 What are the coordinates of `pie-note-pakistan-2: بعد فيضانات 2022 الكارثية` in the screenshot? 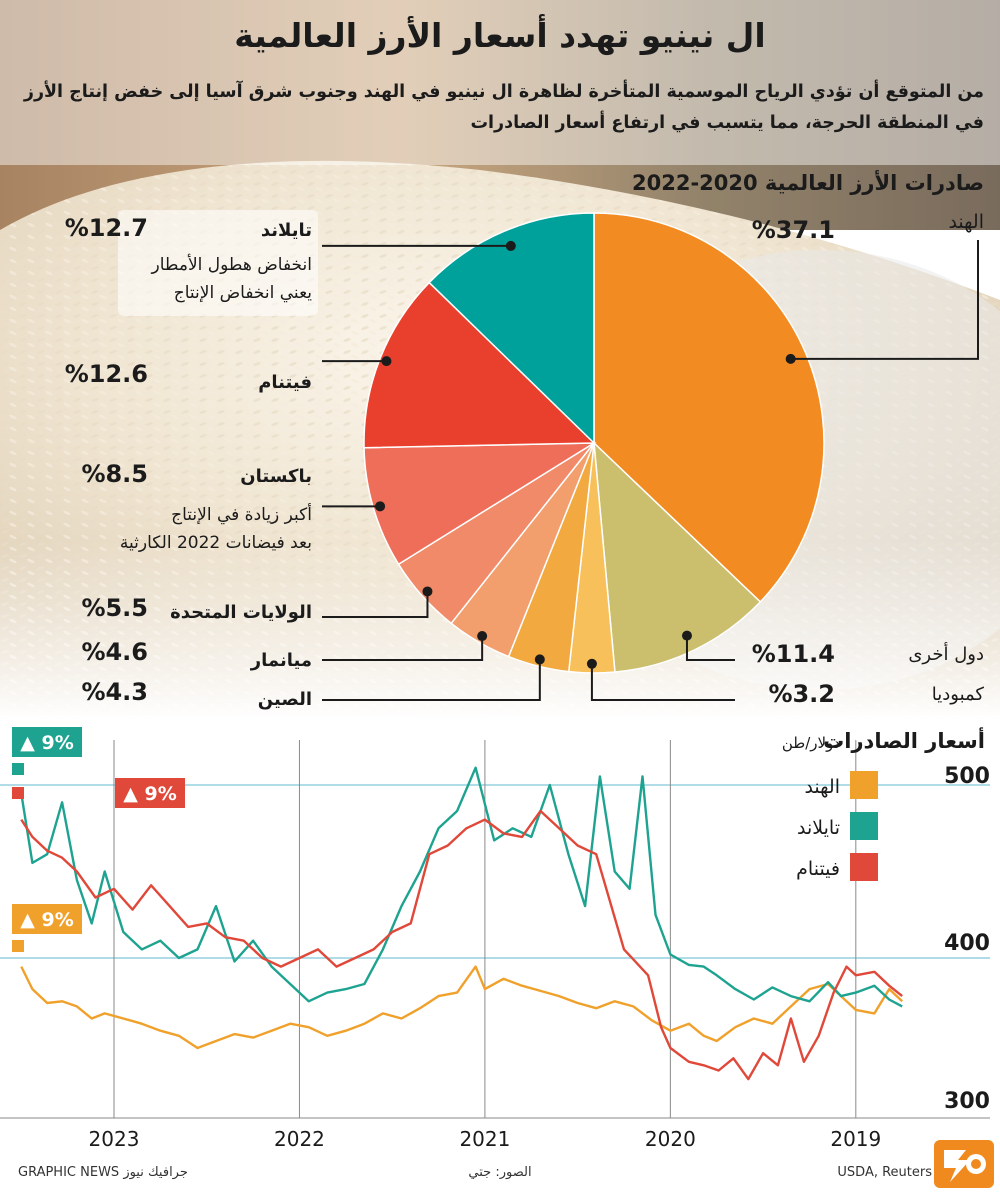 It's located at (216, 543).